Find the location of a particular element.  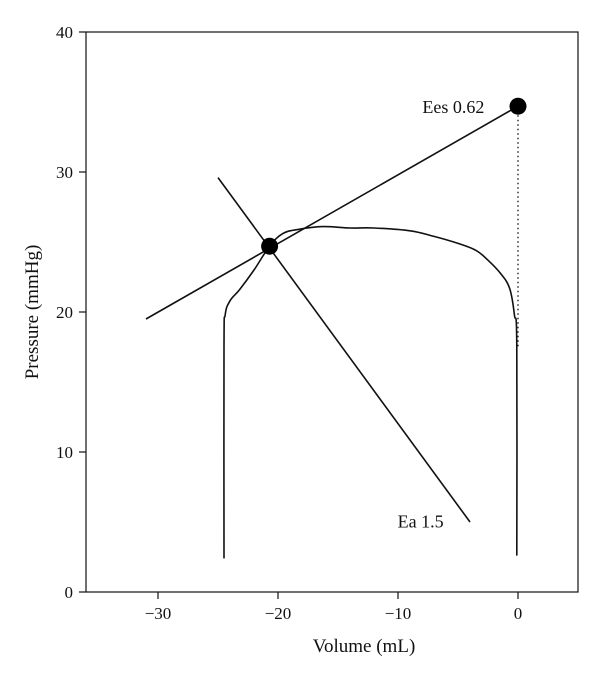

y-axis-title: Pressure (mmHg) is located at coordinates (32, 312).